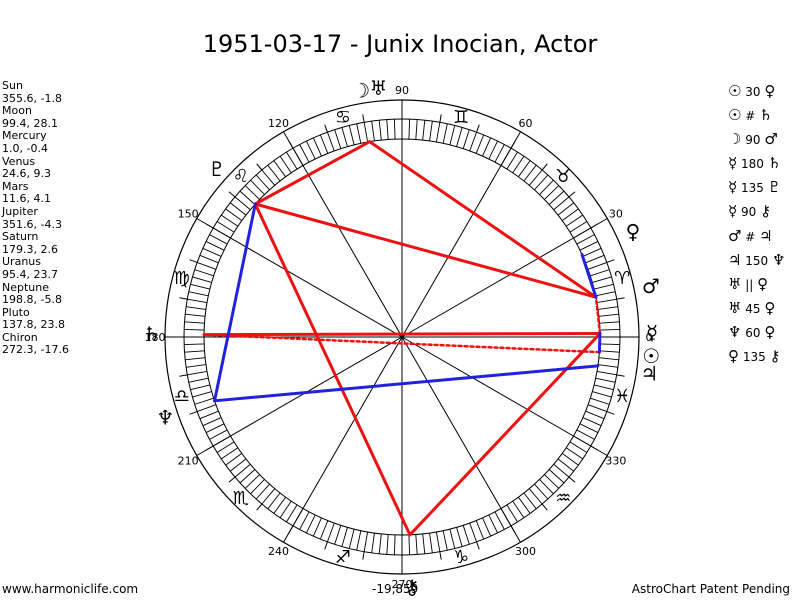  I want to click on aspect-row: ♅ 45 ♀, so click(756, 309).